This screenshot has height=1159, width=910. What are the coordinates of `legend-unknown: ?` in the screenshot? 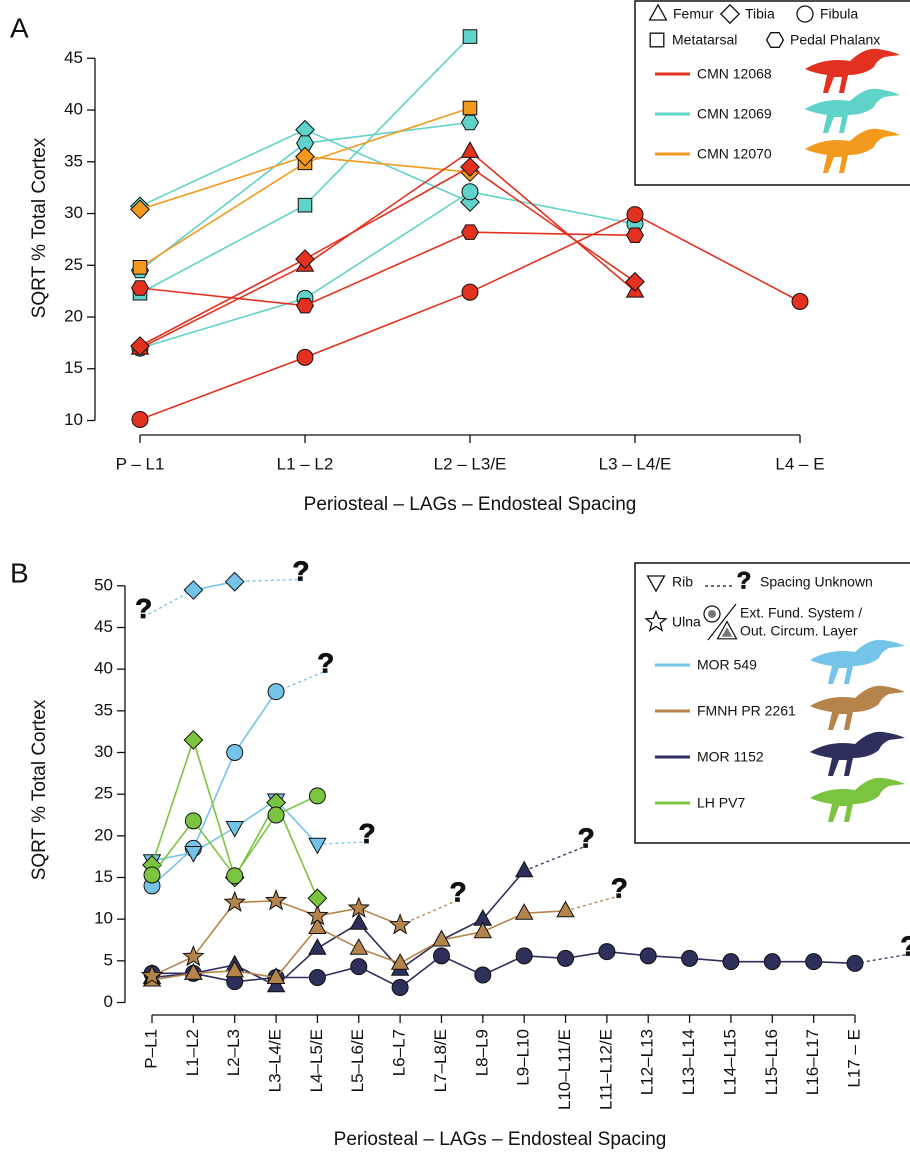 It's located at (744, 580).